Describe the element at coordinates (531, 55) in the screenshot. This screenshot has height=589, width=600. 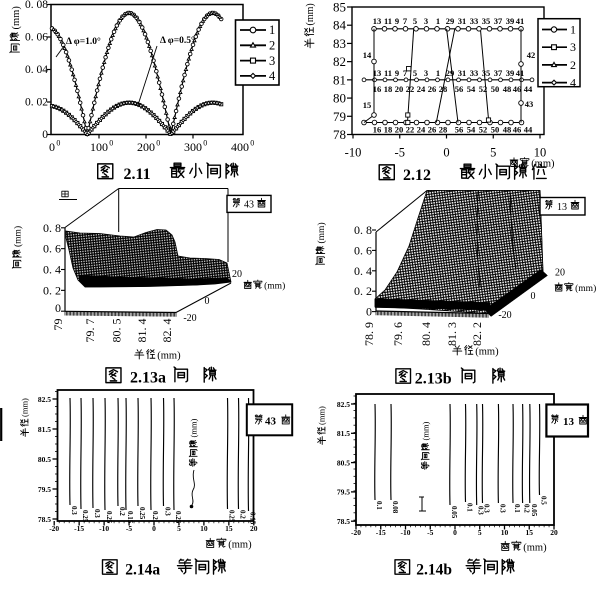
I see `svg-text: 42` at that location.